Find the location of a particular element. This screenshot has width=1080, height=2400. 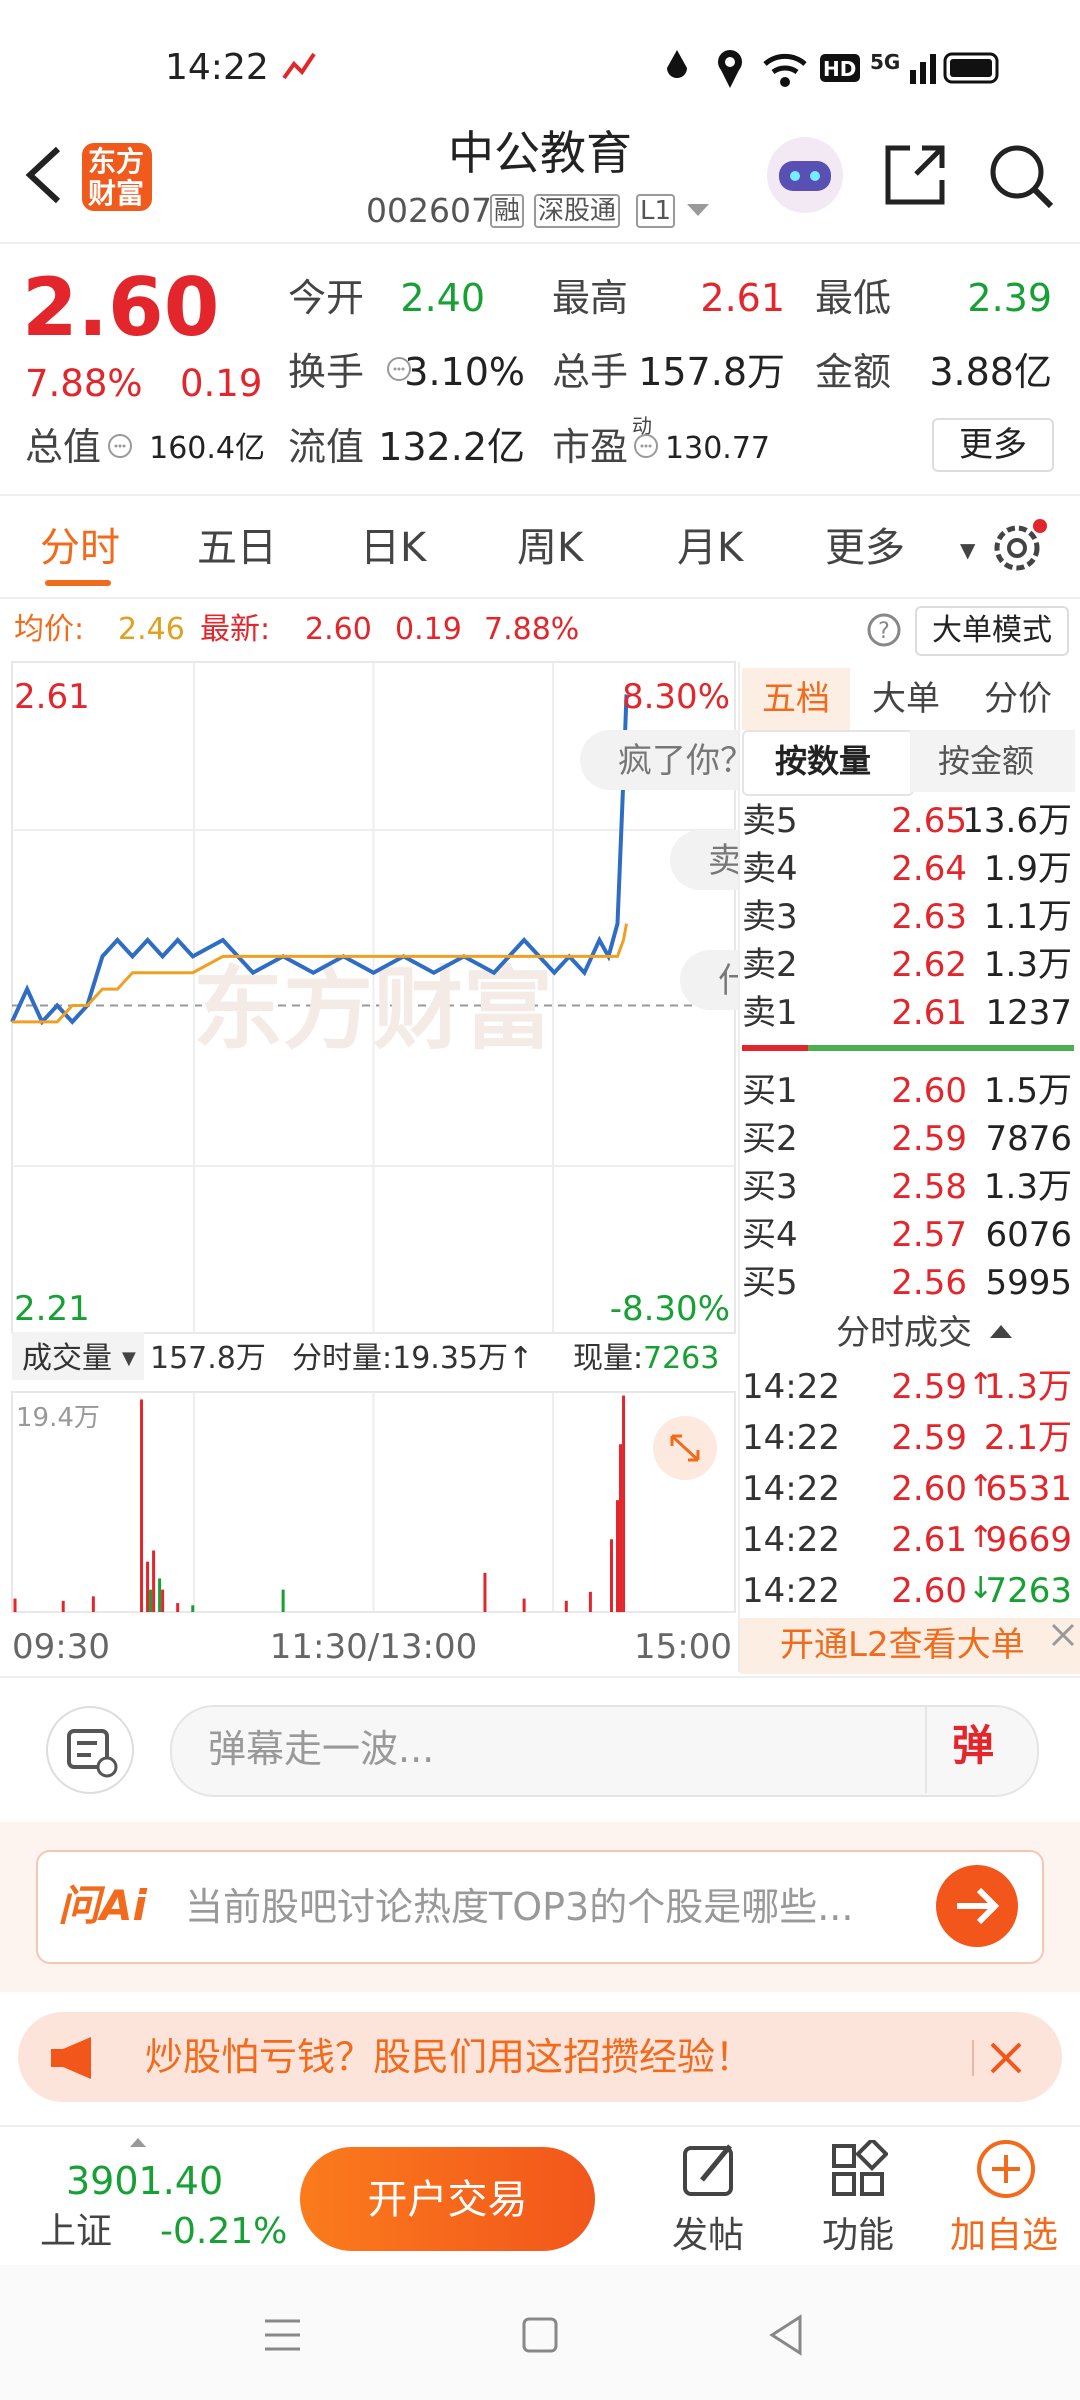

share-icon is located at coordinates (915, 175).